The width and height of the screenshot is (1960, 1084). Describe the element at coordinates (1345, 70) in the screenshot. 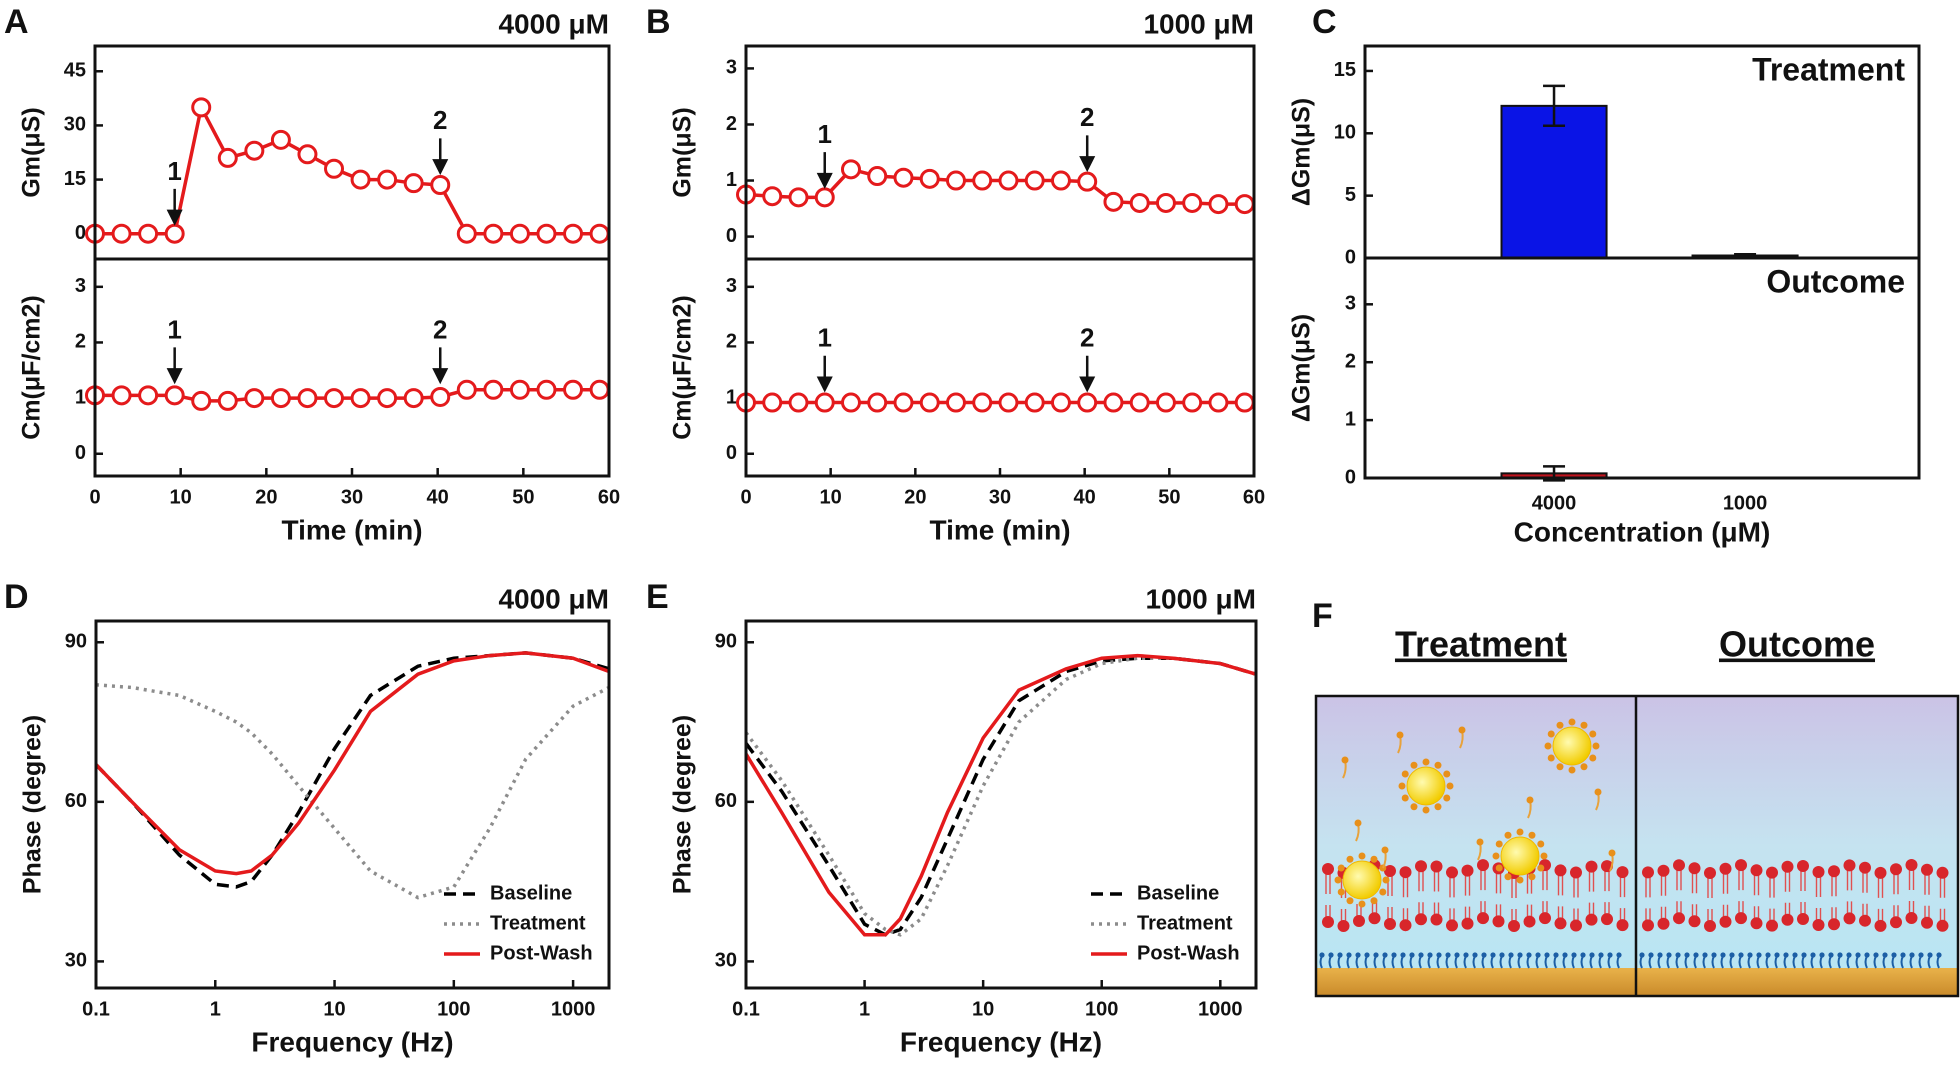

I see `y-tick-label: 15` at that location.